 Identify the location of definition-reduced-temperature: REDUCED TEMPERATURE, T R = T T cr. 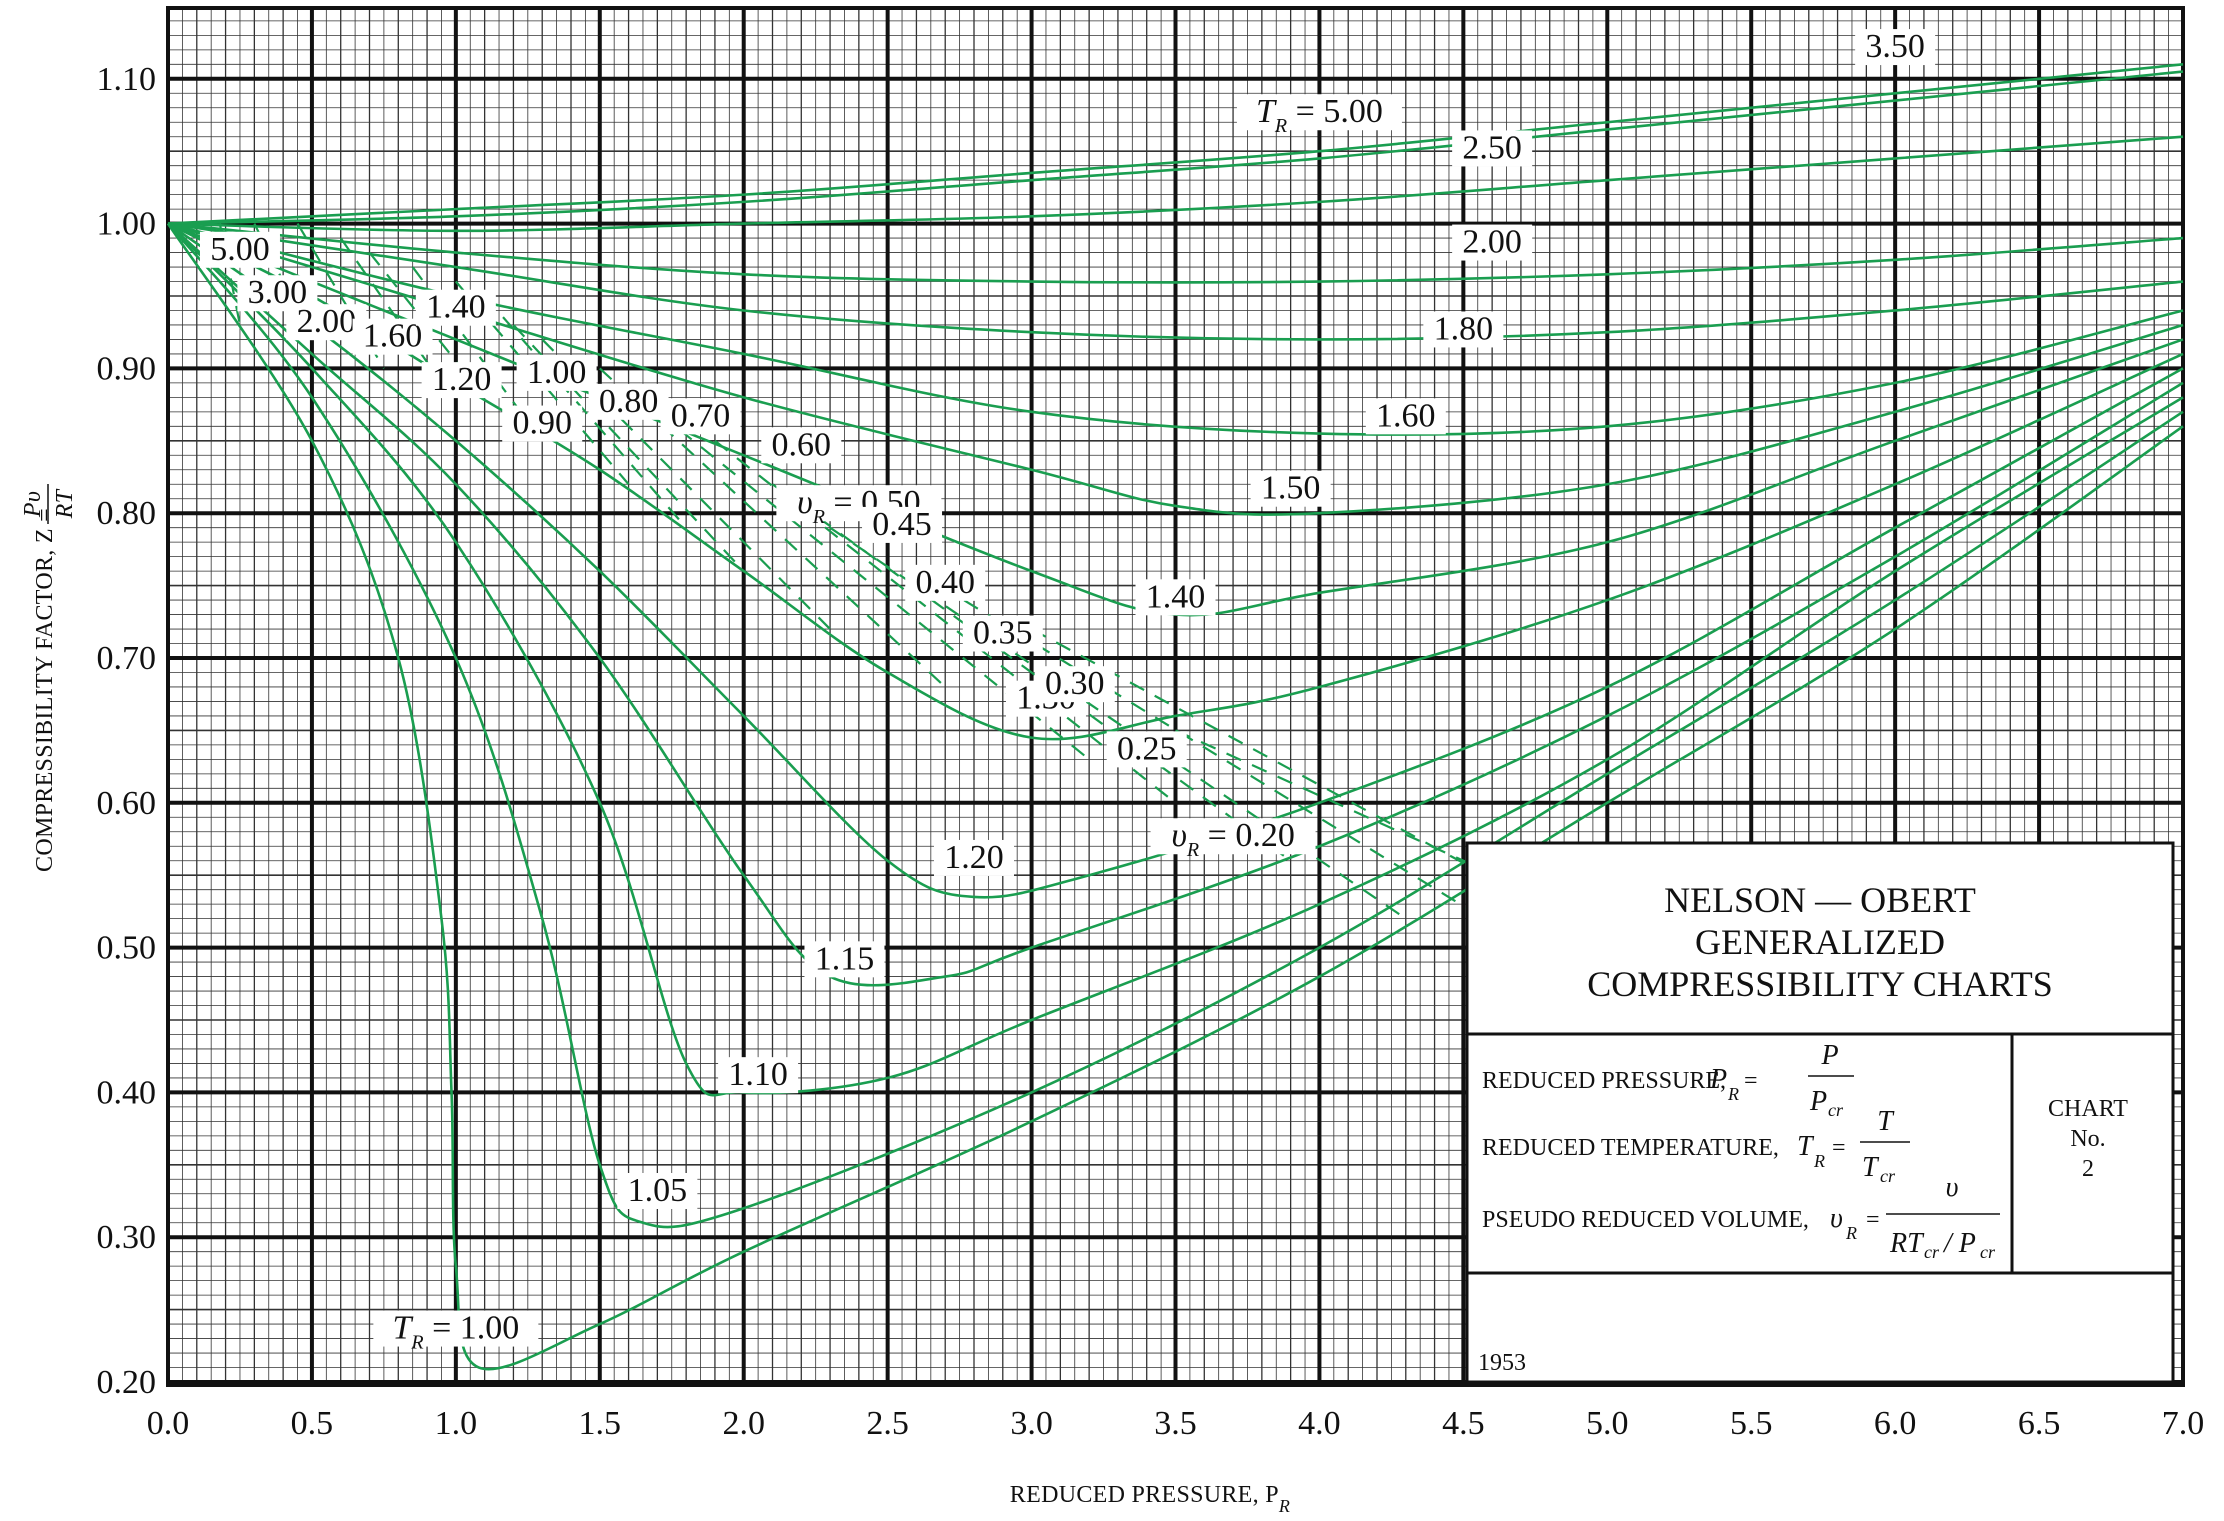
(1696, 1146).